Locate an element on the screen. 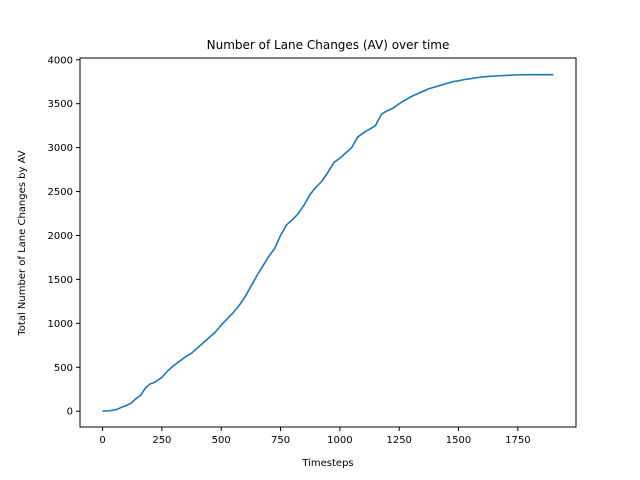 This screenshot has height=480, width=640. chart-title: Number of Lane Changes (AV) over time is located at coordinates (328, 45).